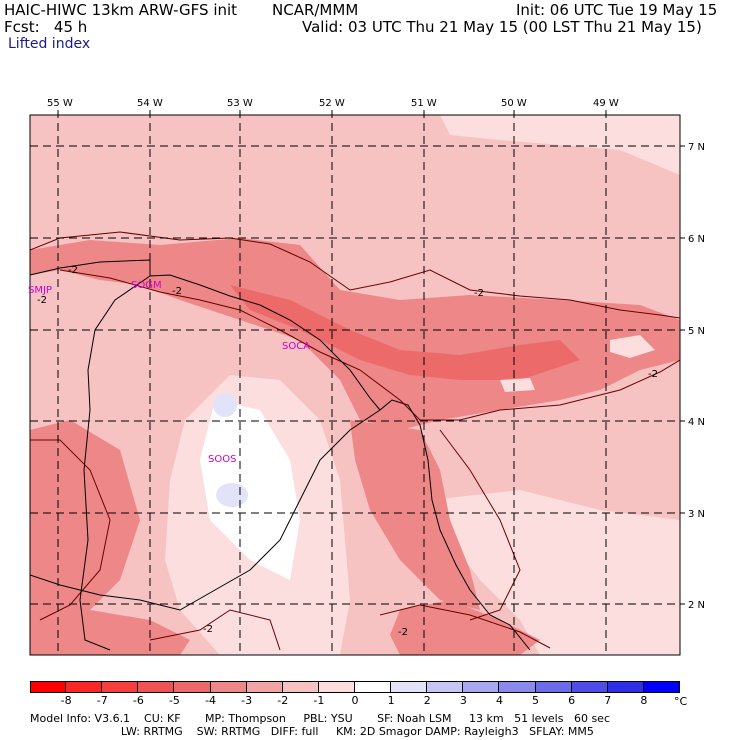 The width and height of the screenshot is (740, 740). What do you see at coordinates (517, 385) in the screenshot?
I see `shade-light-pocket` at bounding box center [517, 385].